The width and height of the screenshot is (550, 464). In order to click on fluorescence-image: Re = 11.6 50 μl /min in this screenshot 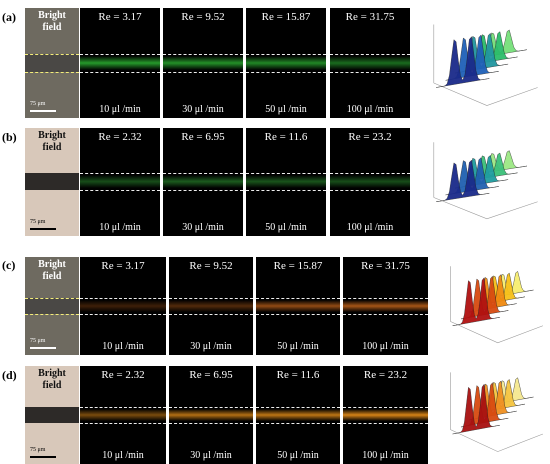, I will do `click(298, 415)`.